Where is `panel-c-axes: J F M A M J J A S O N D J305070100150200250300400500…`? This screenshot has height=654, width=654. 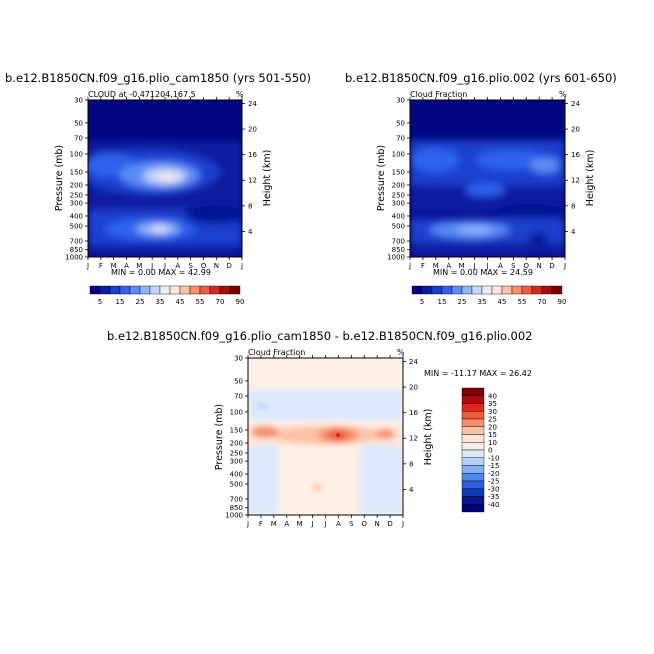 panel-c-axes: J F M A M J J A S O N D J305070100150200250300400500… is located at coordinates (321, 442).